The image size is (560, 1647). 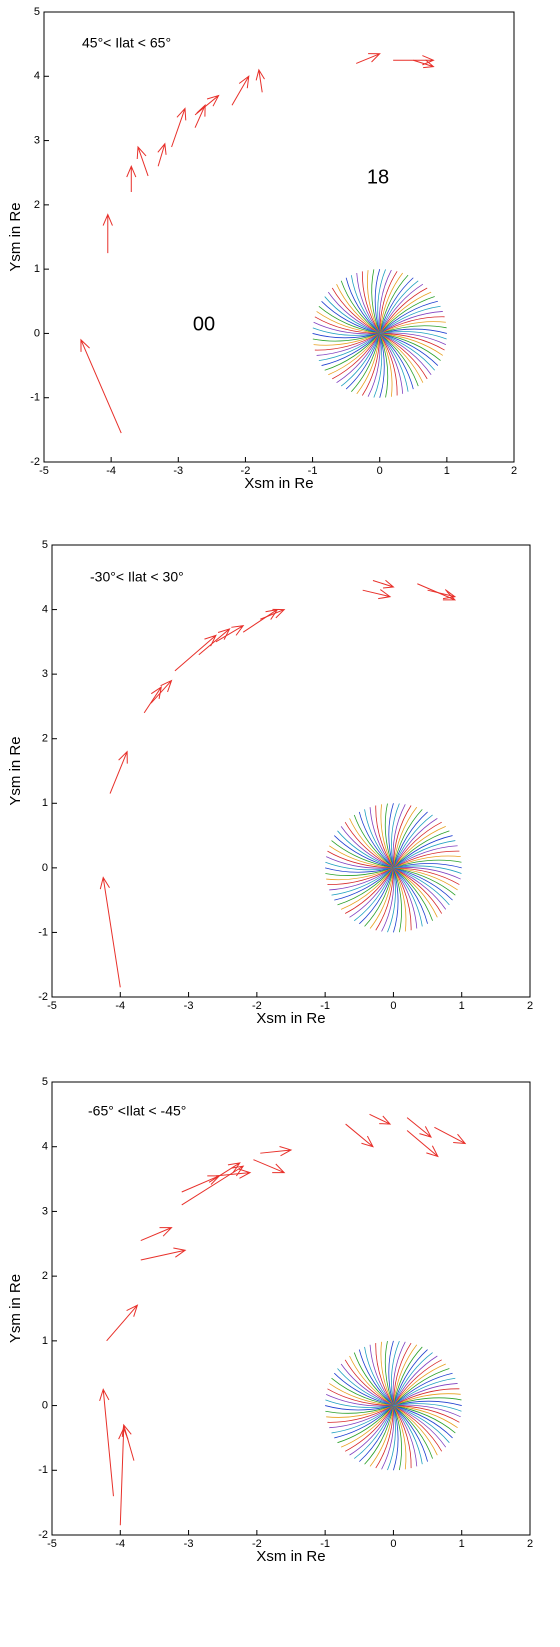 I want to click on earth, so click(x=393, y=1405).